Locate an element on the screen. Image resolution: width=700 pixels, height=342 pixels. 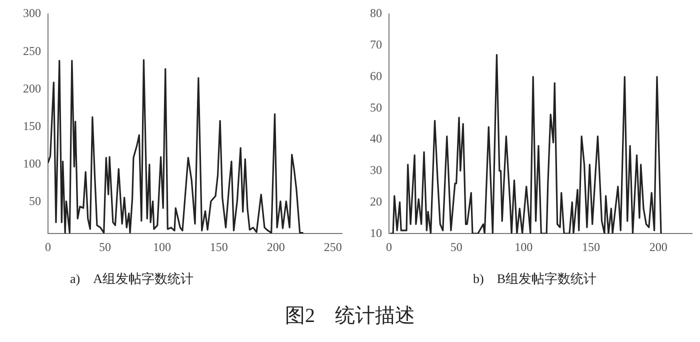
y-tick-label: 80 is located at coordinates (376, 13).